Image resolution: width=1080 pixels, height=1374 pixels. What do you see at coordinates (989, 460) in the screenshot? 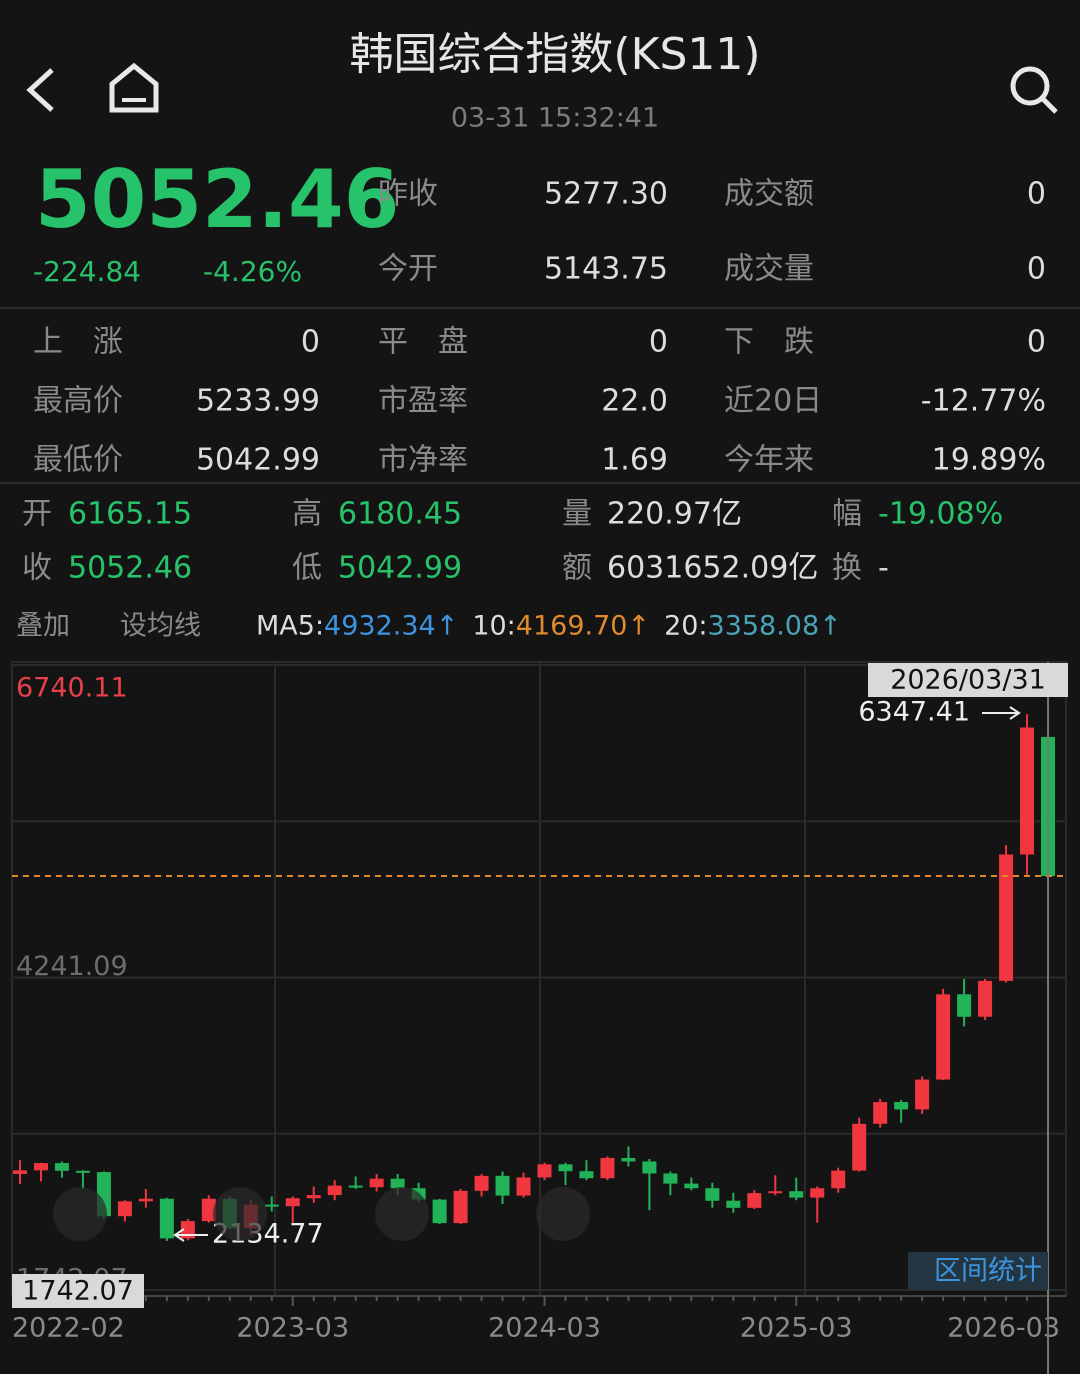
I see `stat-value: 19.89%` at bounding box center [989, 460].